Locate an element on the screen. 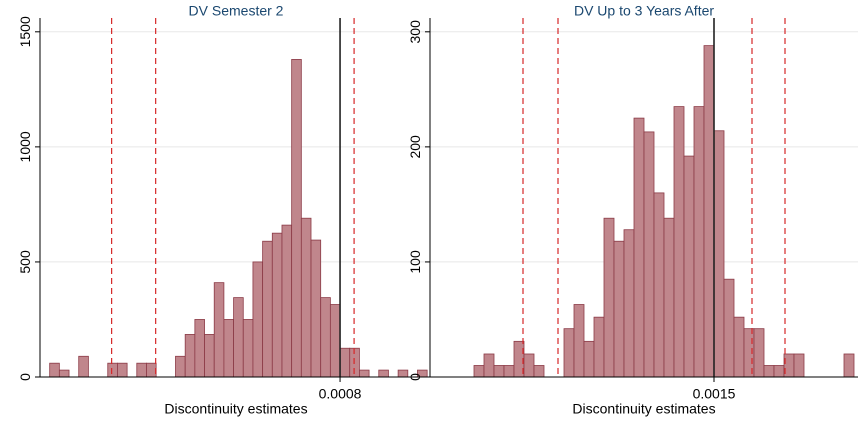 This screenshot has height=427, width=867. chart-title: DV Up to 3 Years After is located at coordinates (644, 11).